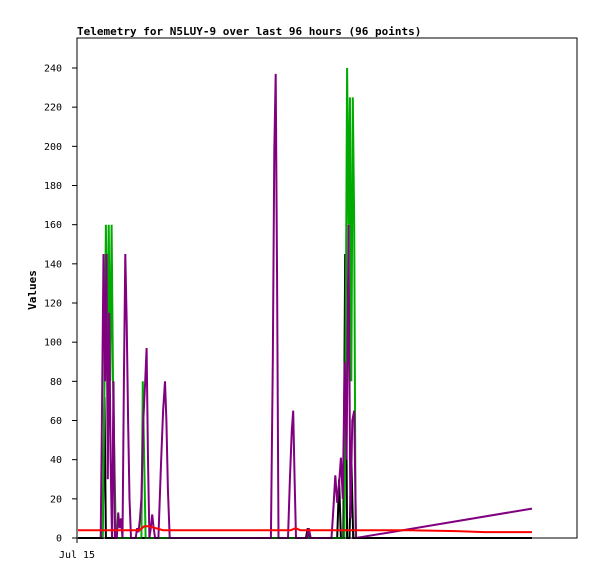 The height and width of the screenshot is (579, 597). What do you see at coordinates (53, 186) in the screenshot?
I see `y-tick-label: 180` at bounding box center [53, 186].